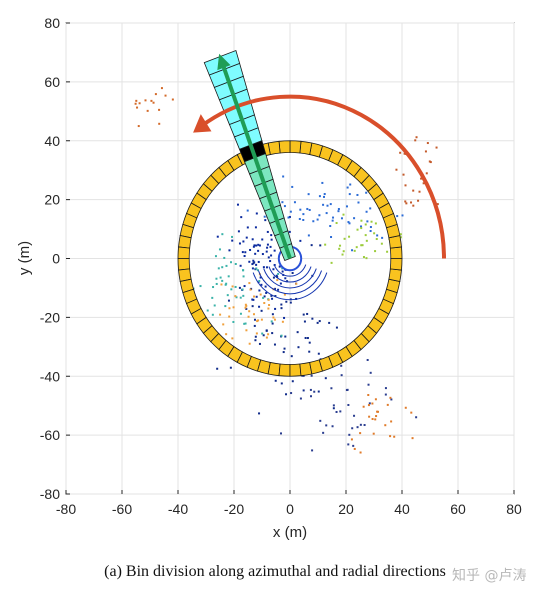  Describe the element at coordinates (346, 509) in the screenshot. I see `x-tick-label: 20` at that location.